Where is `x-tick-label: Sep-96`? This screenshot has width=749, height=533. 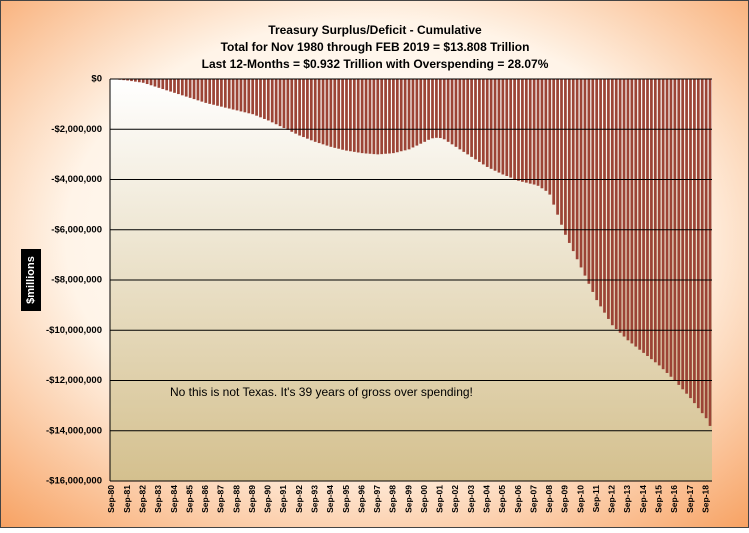
x-tick-label: Sep-96 is located at coordinates (361, 499).